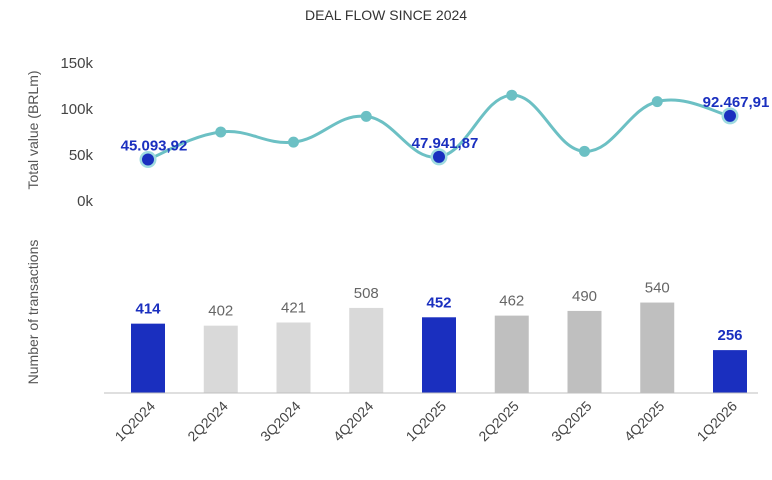 Image resolution: width=772 pixels, height=480 pixels. I want to click on bar-2Q2025, so click(511, 354).